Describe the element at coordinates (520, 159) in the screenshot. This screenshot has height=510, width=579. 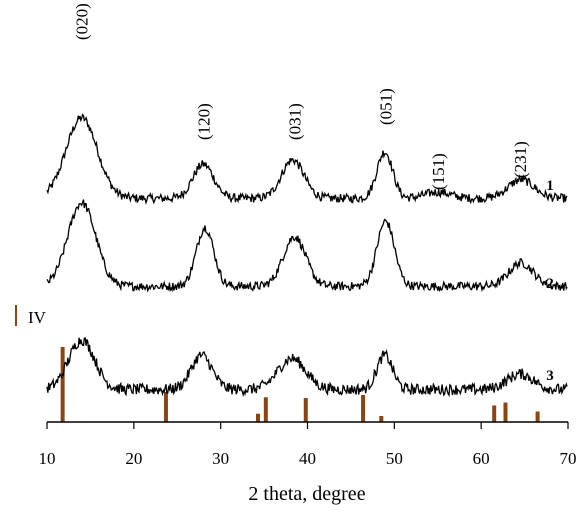
I see `peak-label: (231)` at that location.